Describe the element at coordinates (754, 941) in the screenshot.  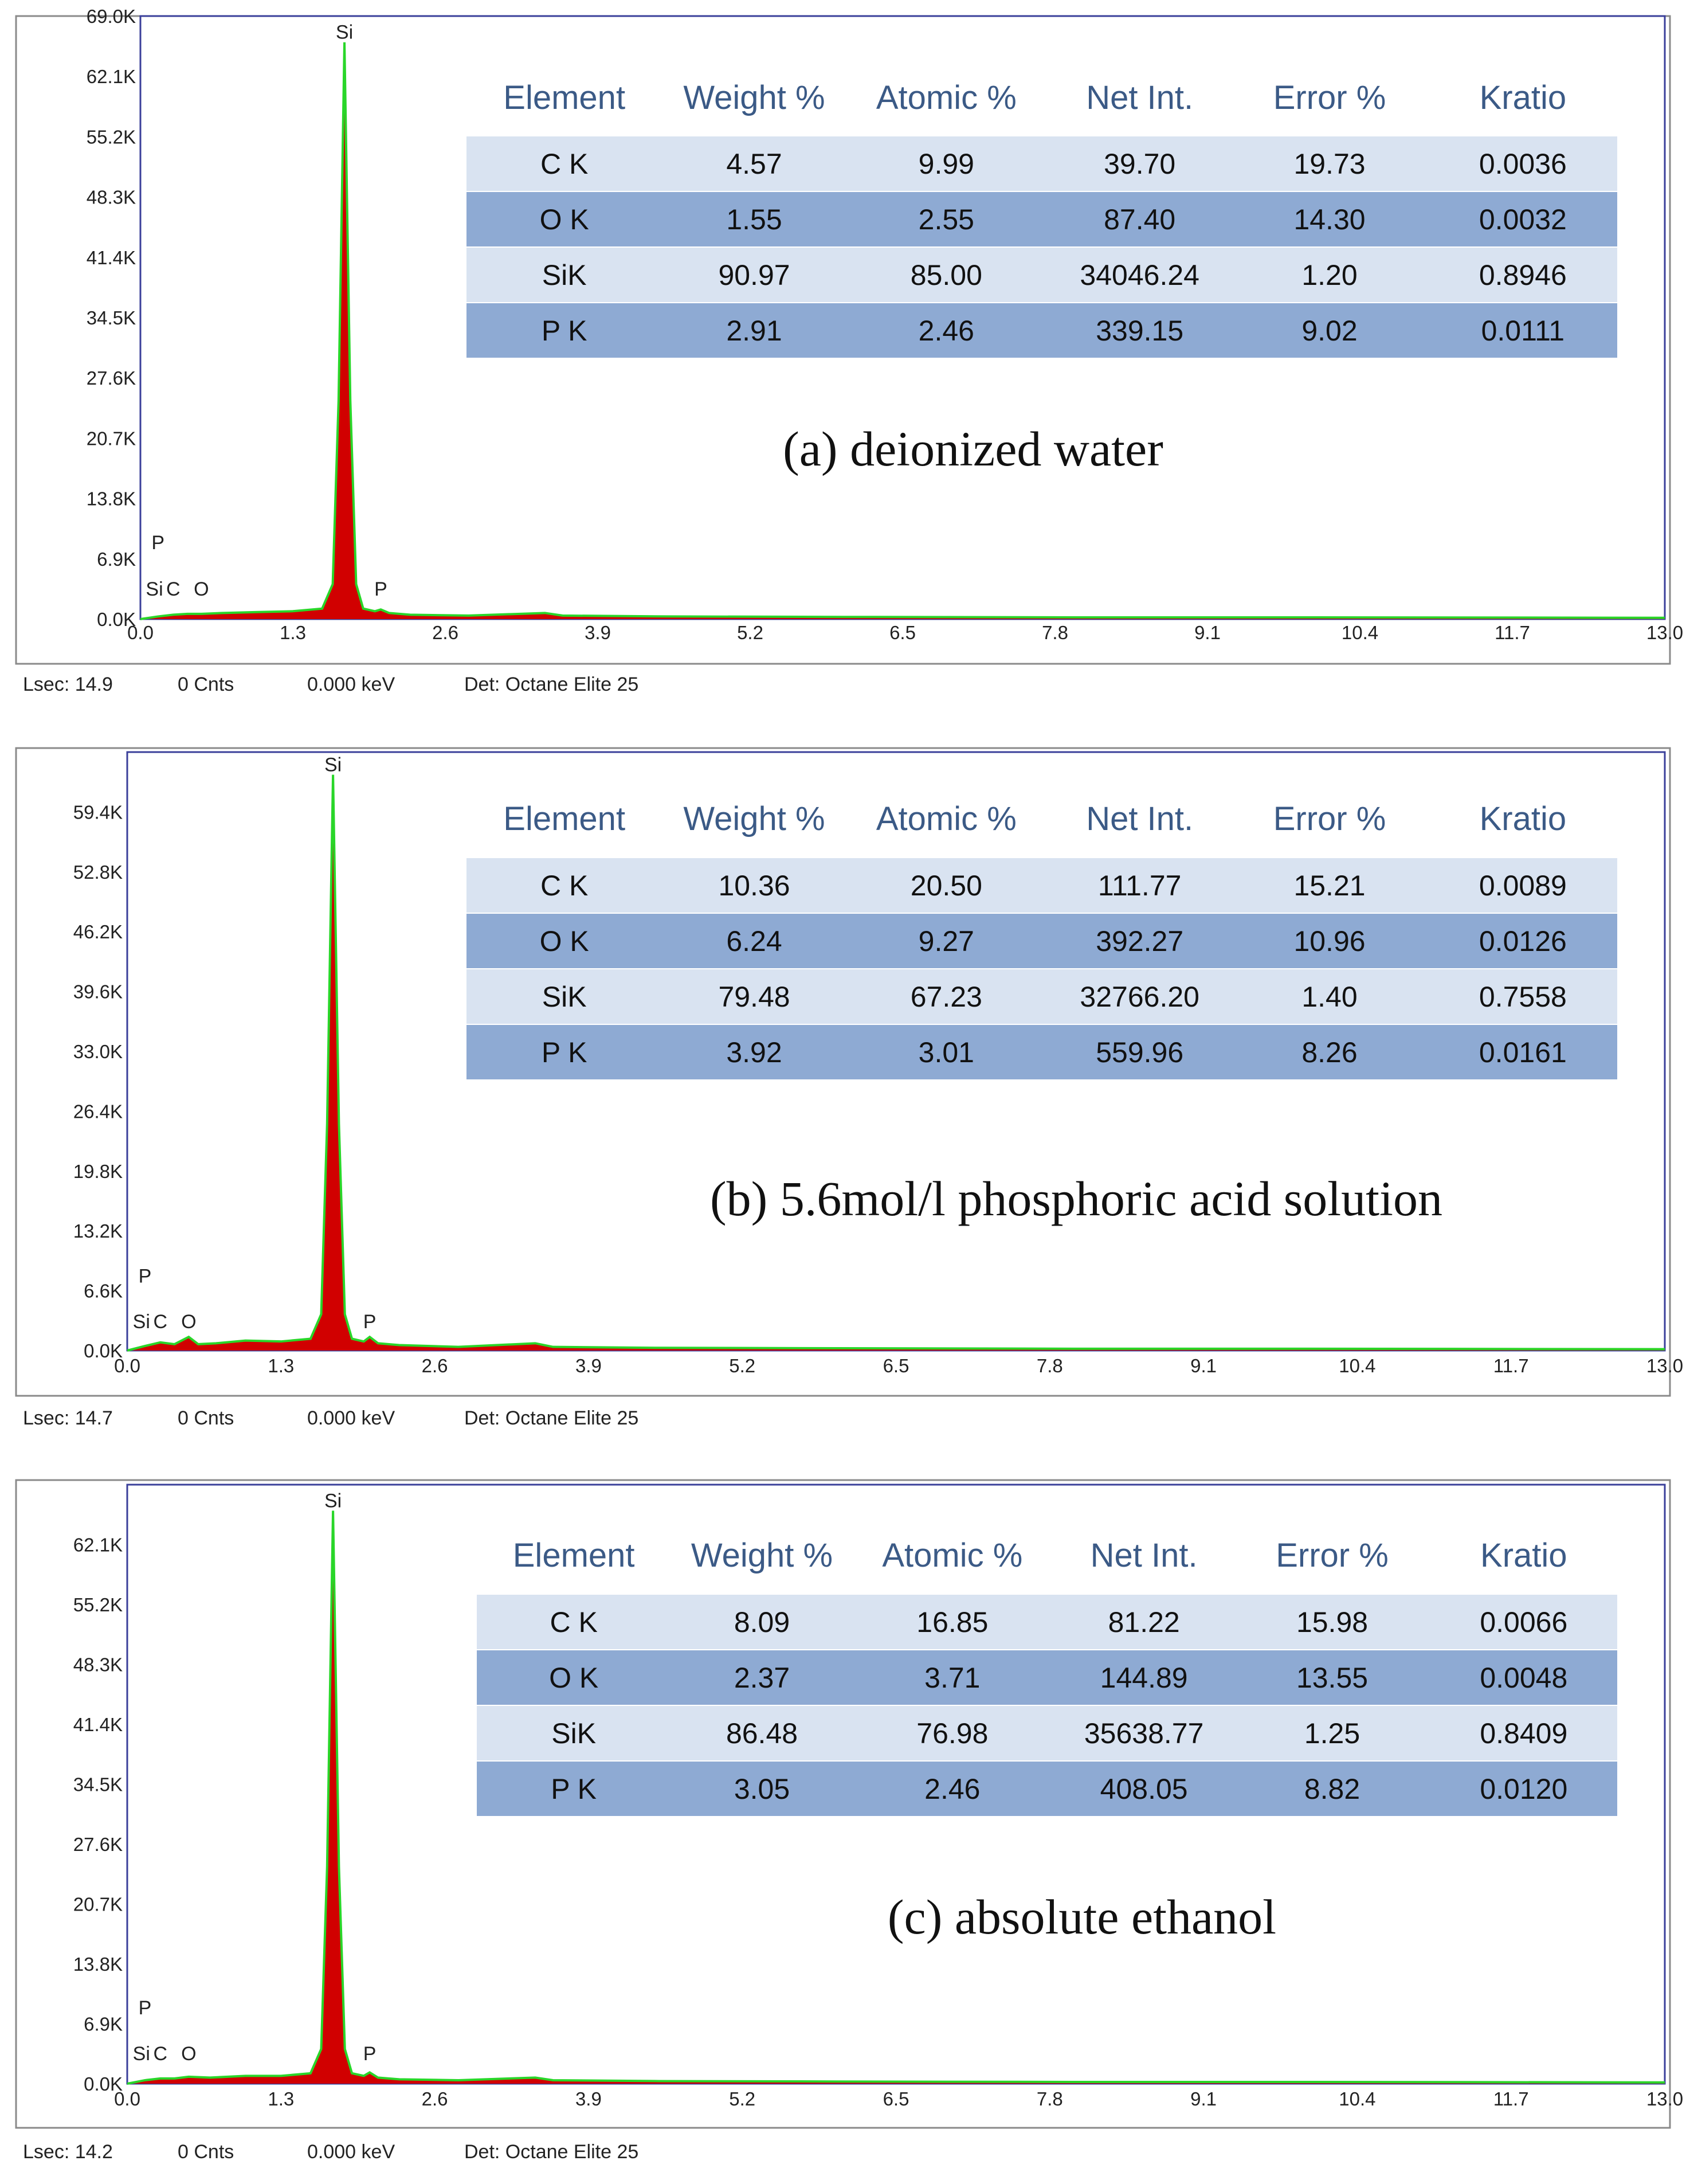
I see `table-cell: 6.24` at that location.